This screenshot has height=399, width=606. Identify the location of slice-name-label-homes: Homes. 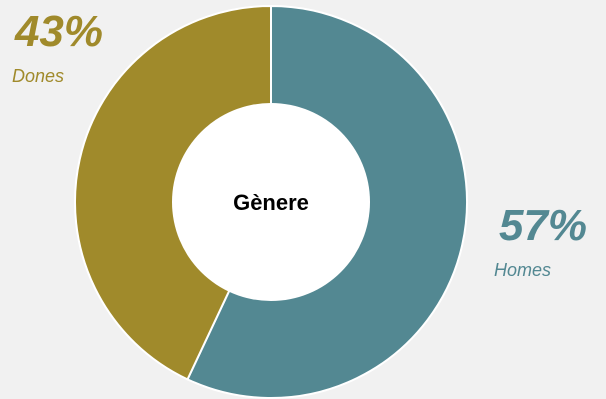
(522, 270).